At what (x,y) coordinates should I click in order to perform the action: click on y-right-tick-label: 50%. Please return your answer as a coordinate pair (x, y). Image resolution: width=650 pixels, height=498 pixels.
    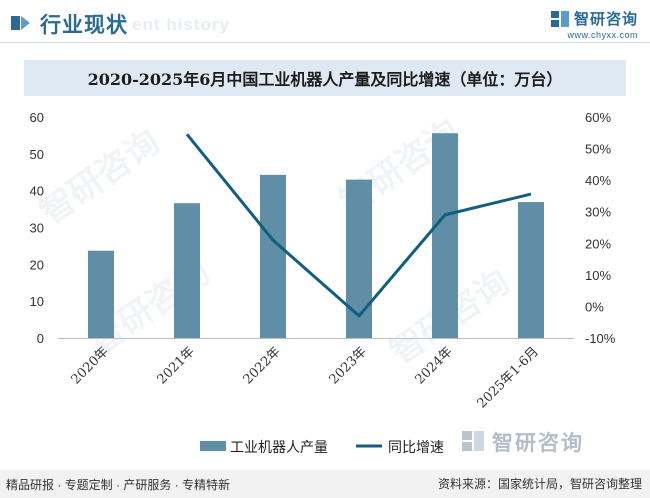
    Looking at the image, I should click on (598, 149).